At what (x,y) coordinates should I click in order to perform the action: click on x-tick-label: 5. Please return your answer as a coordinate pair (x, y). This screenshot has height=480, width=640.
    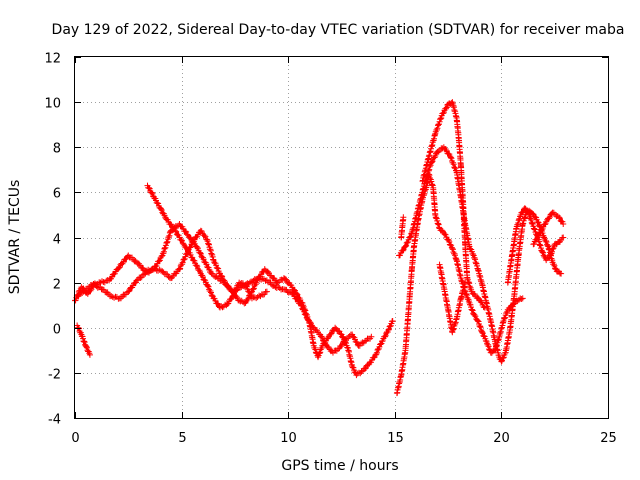
    Looking at the image, I should click on (182, 438).